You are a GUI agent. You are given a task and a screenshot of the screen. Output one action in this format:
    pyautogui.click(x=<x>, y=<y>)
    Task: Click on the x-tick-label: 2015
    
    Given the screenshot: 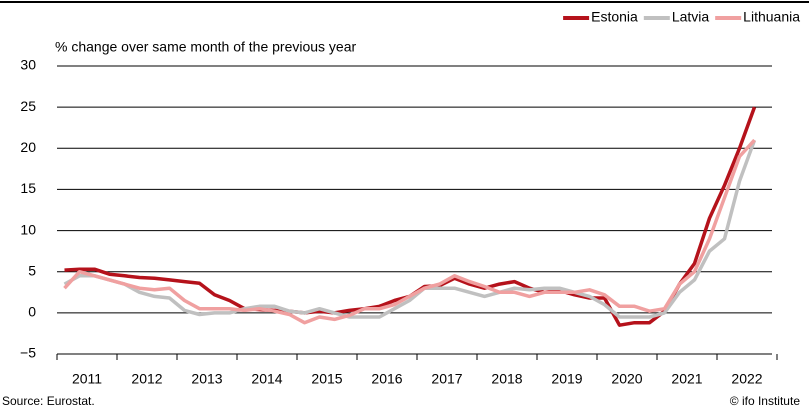 What is the action you would take?
    pyautogui.click(x=326, y=379)
    